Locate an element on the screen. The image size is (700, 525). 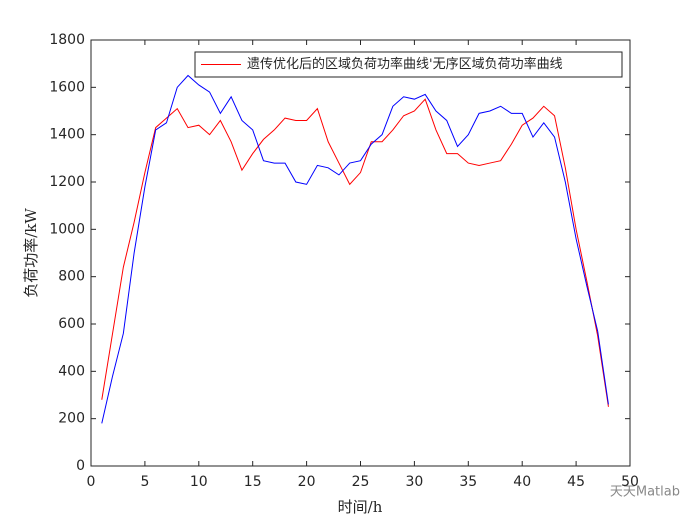
x-tick-label: 10 is located at coordinates (199, 482).